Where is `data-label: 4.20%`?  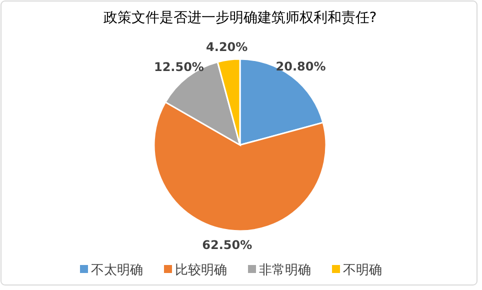
data-label: 4.20% is located at coordinates (227, 47).